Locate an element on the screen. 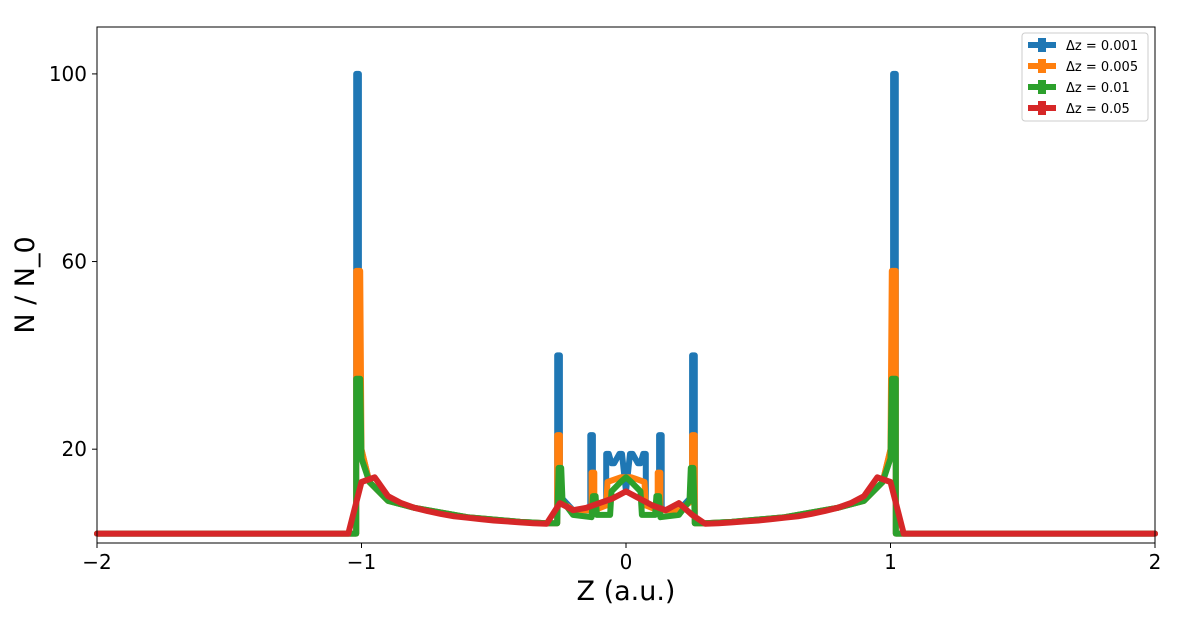 This screenshot has height=617, width=1178. x-axis-label: Z (a.u.) is located at coordinates (626, 591).